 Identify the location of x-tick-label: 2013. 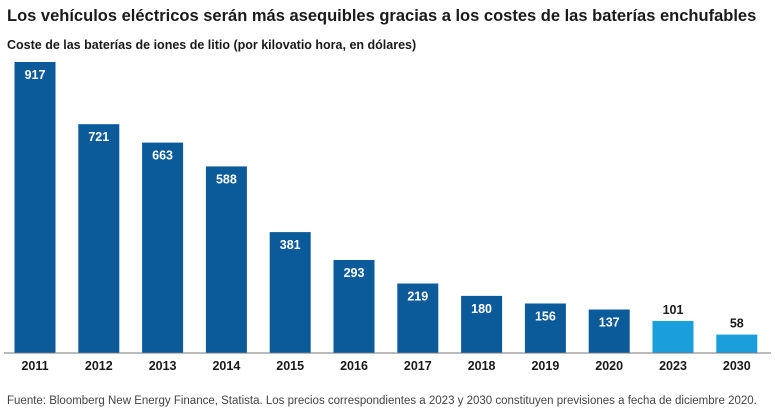
(163, 366).